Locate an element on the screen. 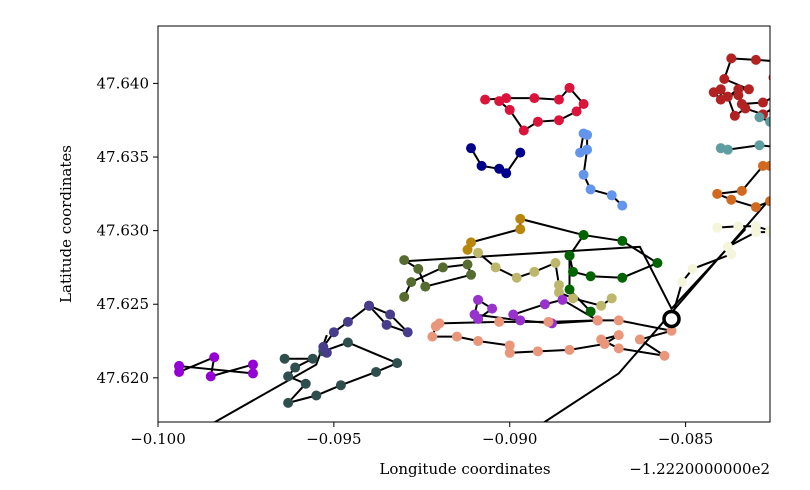 The width and height of the screenshot is (810, 490). y-tick-label: 47.635 is located at coordinates (123, 157).